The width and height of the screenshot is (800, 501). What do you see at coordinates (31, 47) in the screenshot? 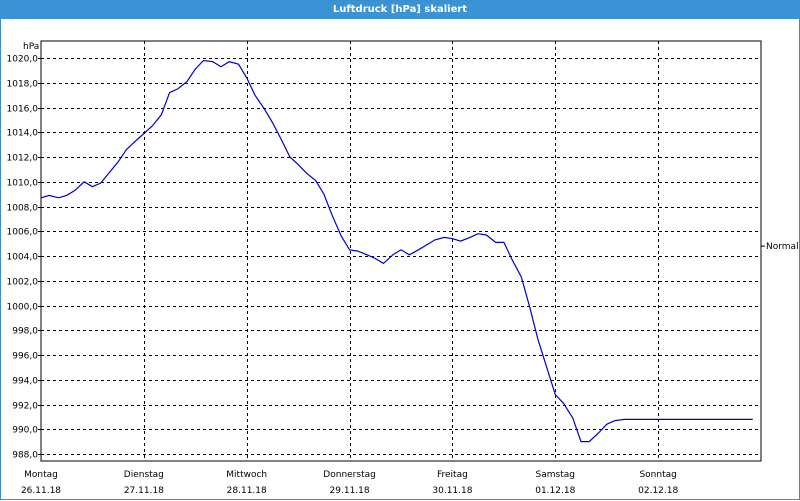
I see `y-axis-label: hPa` at bounding box center [31, 47].